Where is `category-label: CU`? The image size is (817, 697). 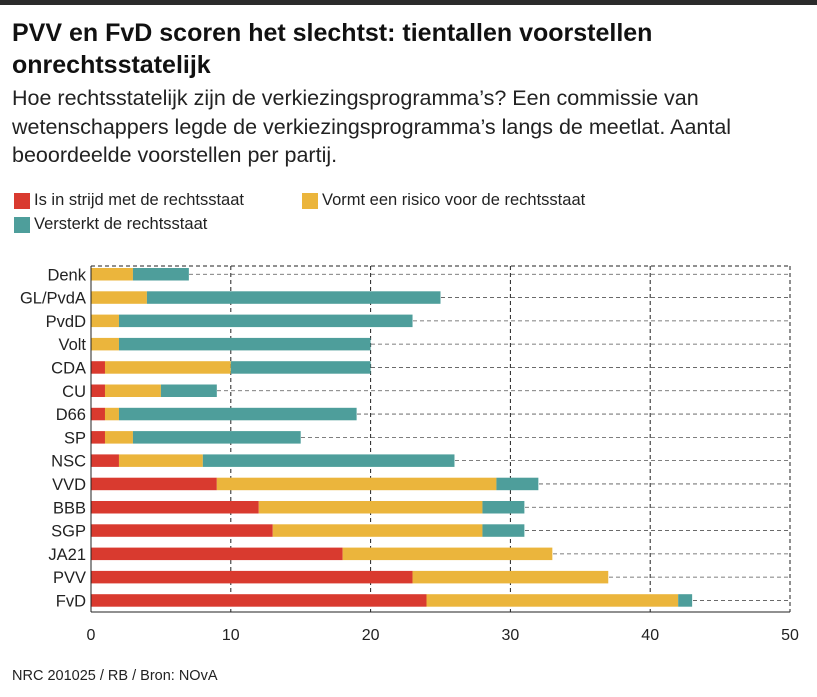 category-label: CU is located at coordinates (74, 392).